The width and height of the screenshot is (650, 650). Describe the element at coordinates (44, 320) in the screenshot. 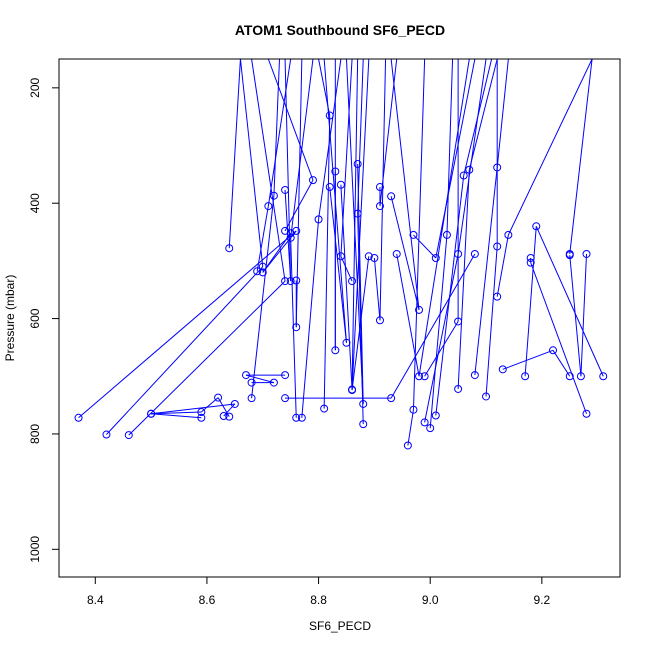

I see `y-axis: 200 400 600 800 1000` at that location.